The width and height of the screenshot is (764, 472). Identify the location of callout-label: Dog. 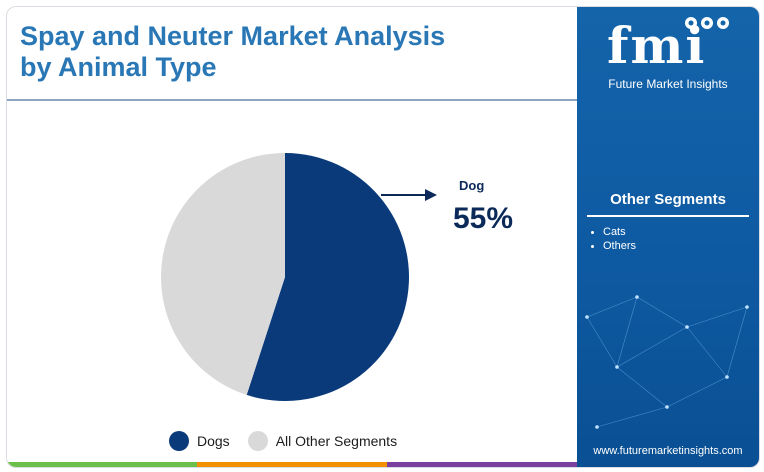
(472, 185).